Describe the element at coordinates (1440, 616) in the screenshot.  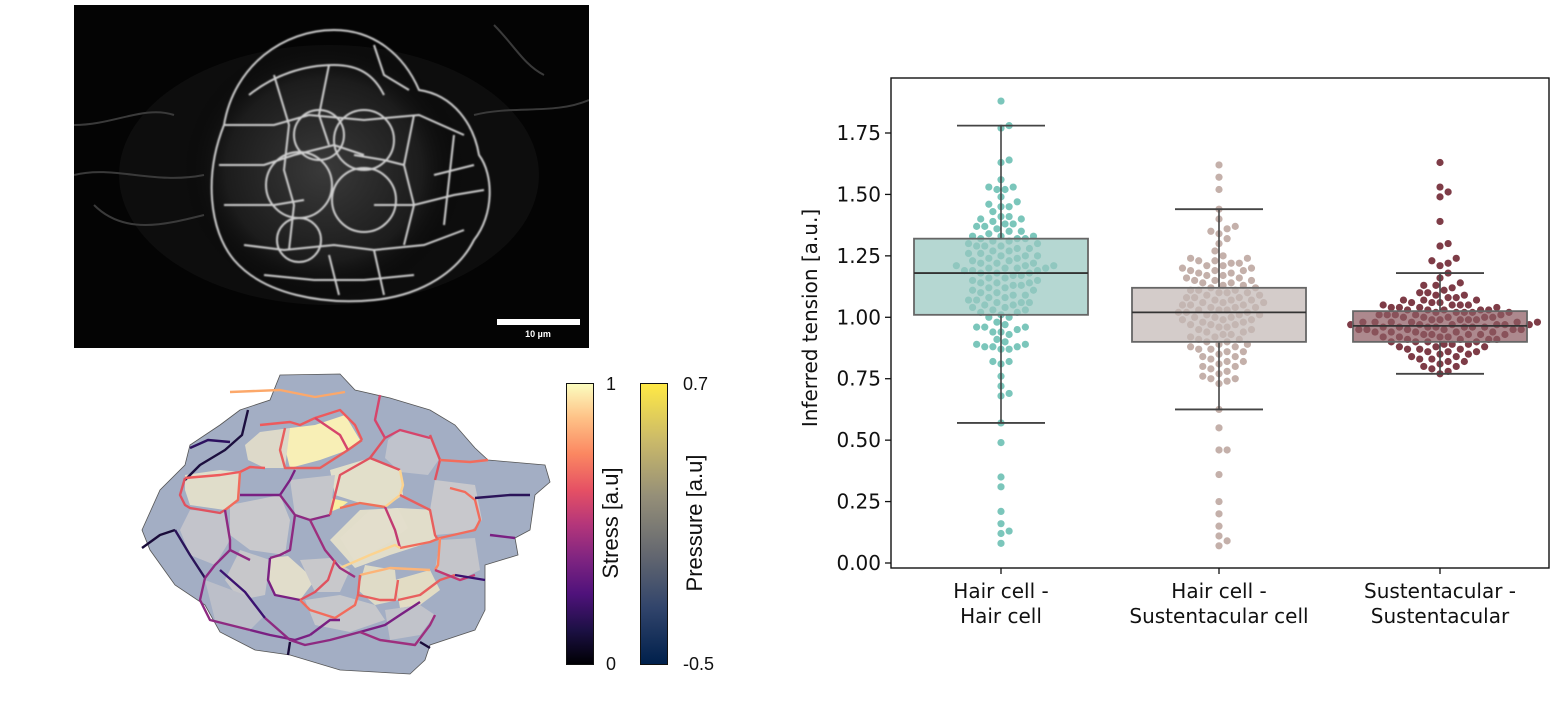
I see `x-tick-label-line2: Sustentacular` at that location.